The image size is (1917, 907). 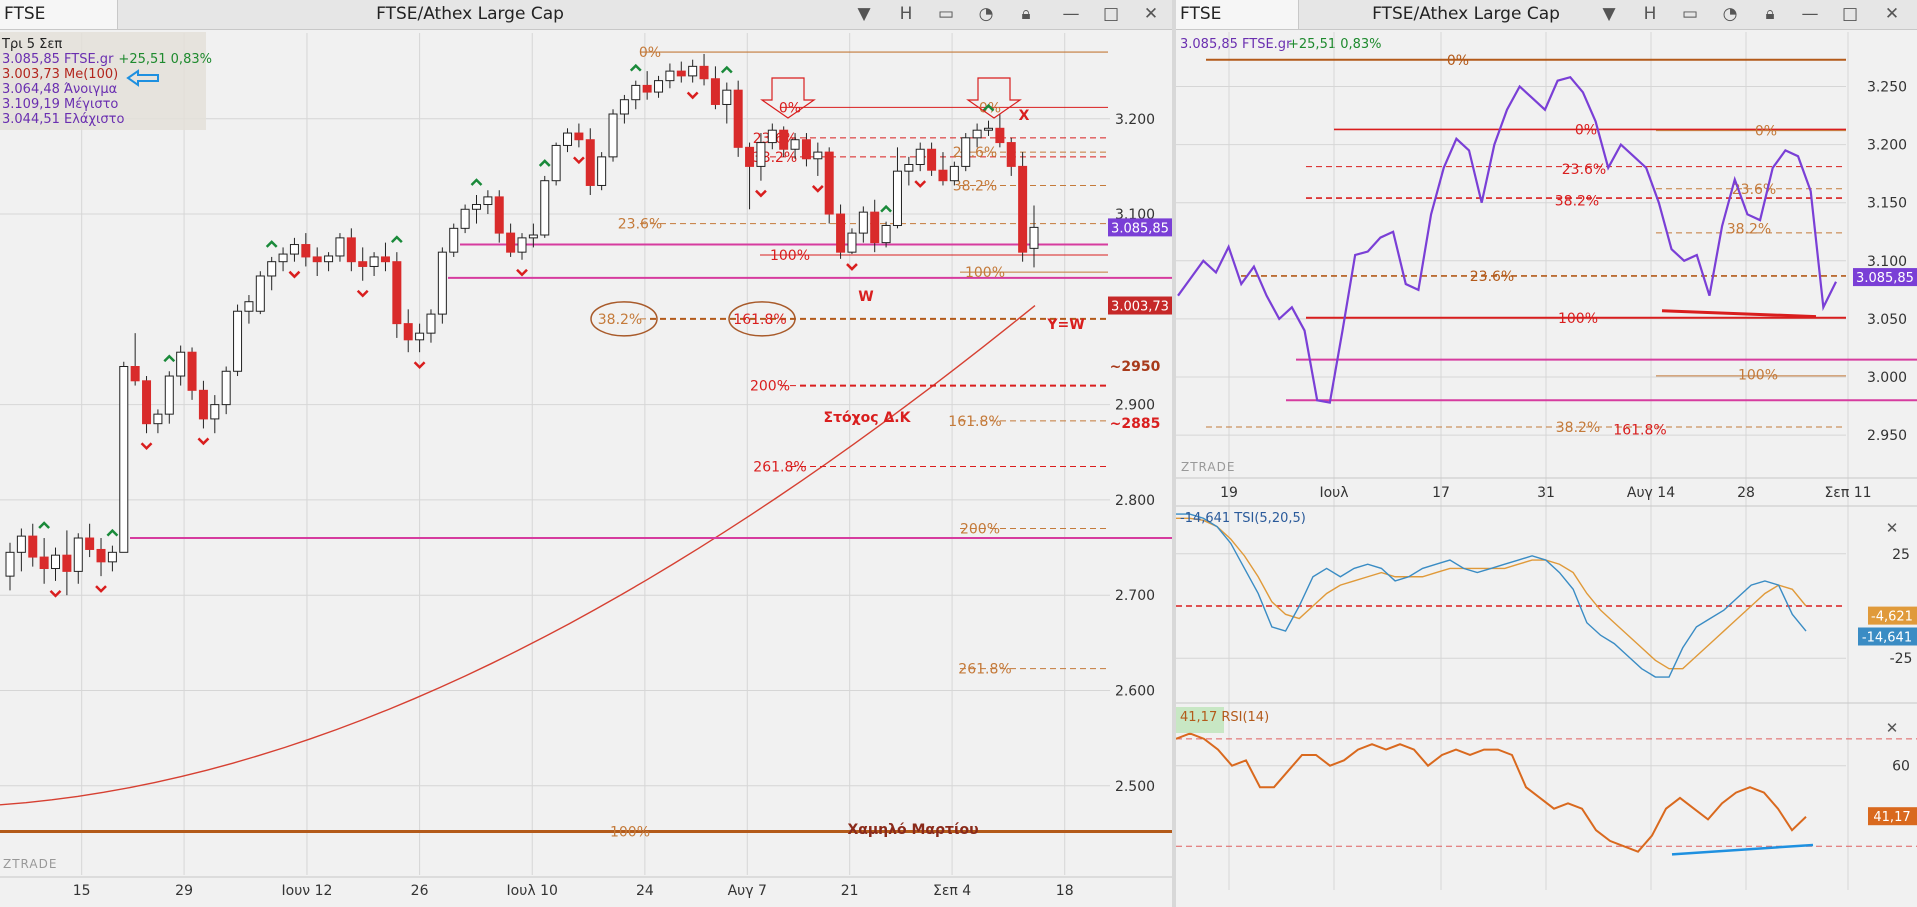 What do you see at coordinates (1135, 501) in the screenshot?
I see `y-tick-label: 2.800` at bounding box center [1135, 501].